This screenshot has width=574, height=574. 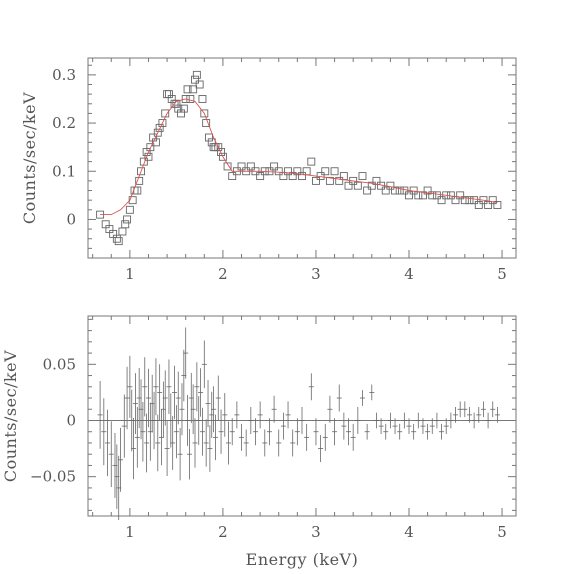 What do you see at coordinates (64, 171) in the screenshot?
I see `y-tick-label: 0.1` at bounding box center [64, 171].